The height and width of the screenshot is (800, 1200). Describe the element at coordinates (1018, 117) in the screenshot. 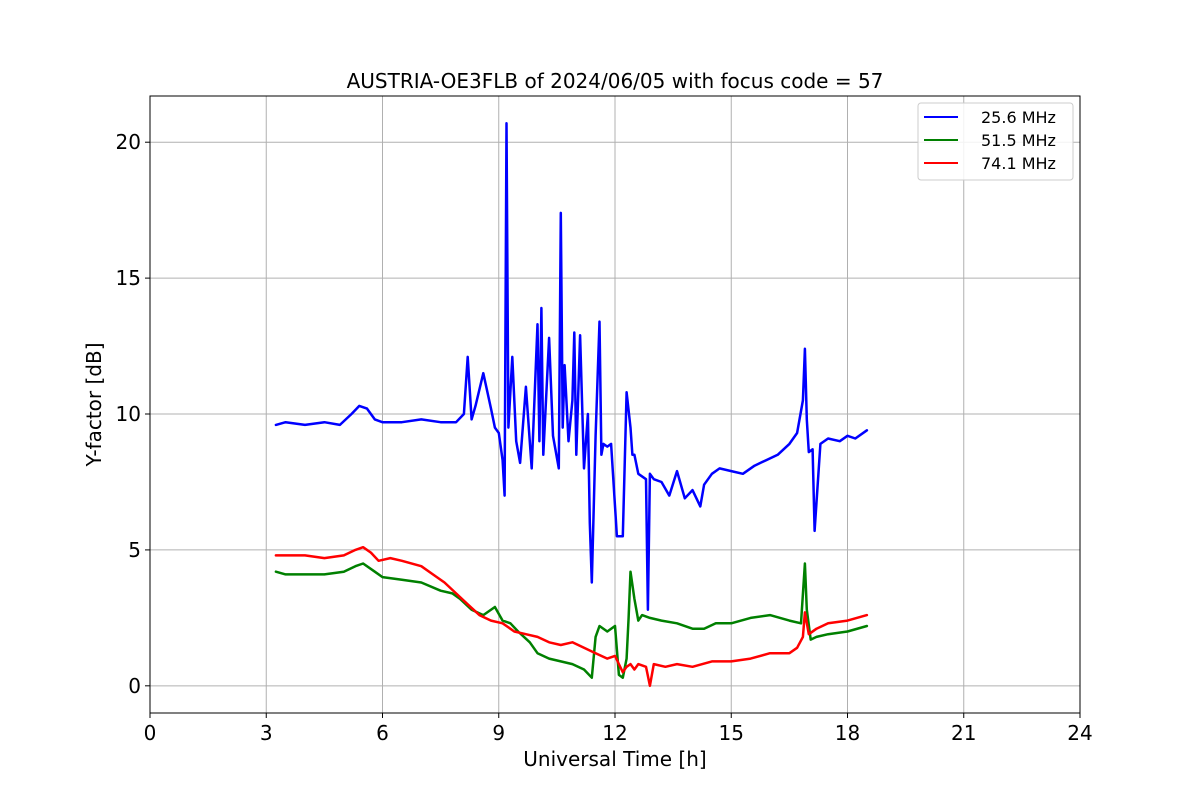

I see `legend-label: 25.6 MHz` at that location.